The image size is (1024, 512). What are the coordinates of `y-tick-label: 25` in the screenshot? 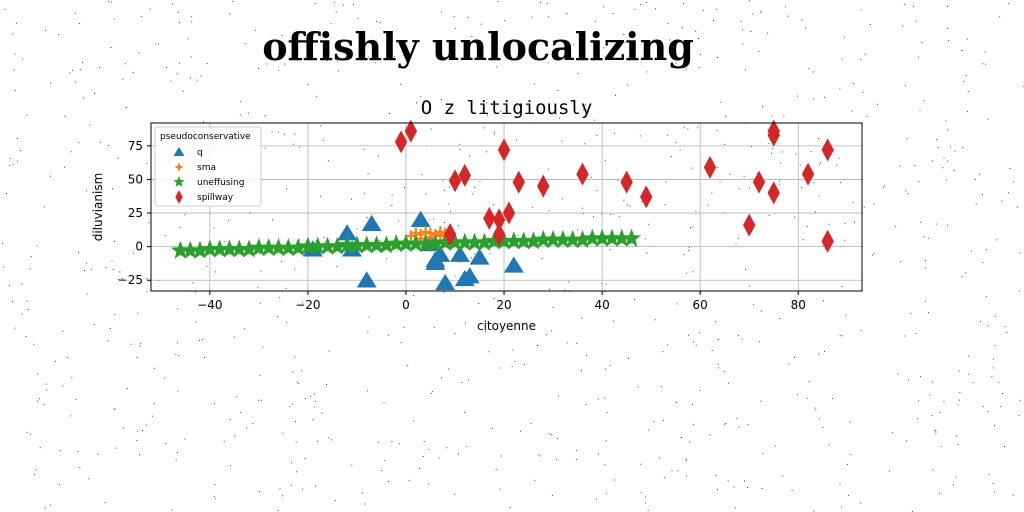 It's located at (135, 213).